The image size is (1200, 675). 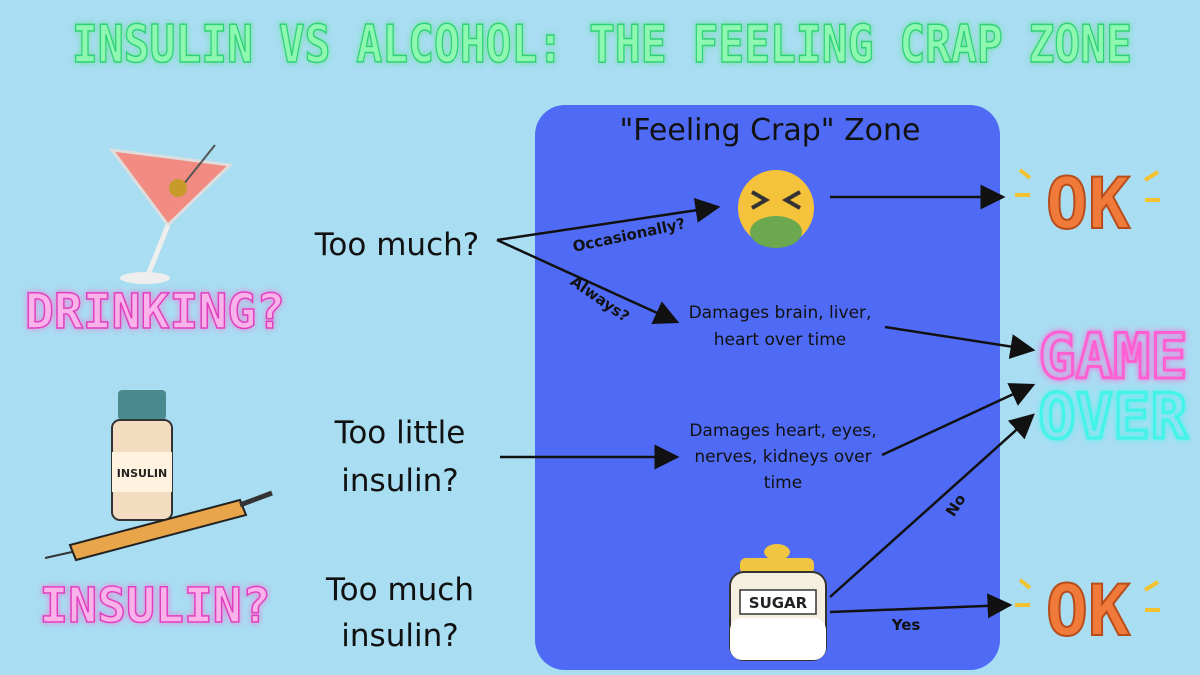 What do you see at coordinates (155, 312) in the screenshot?
I see `topic-label: DRINKING?` at bounding box center [155, 312].